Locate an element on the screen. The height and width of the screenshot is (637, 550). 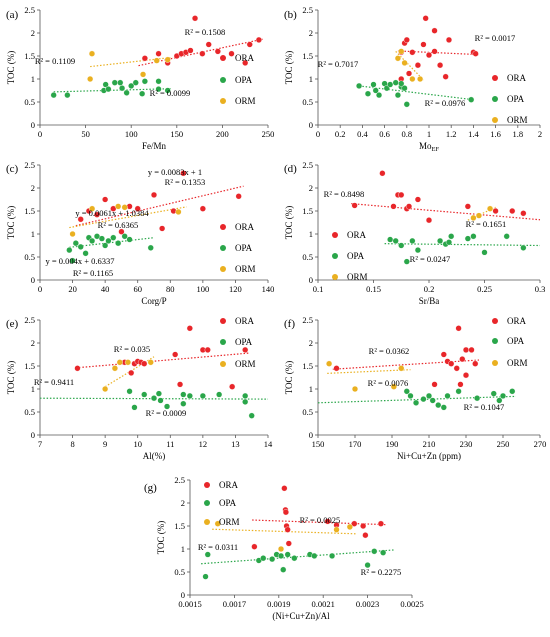
x-axis-label: Ni+Cu+Zn (ppm) is located at coordinates (429, 456).